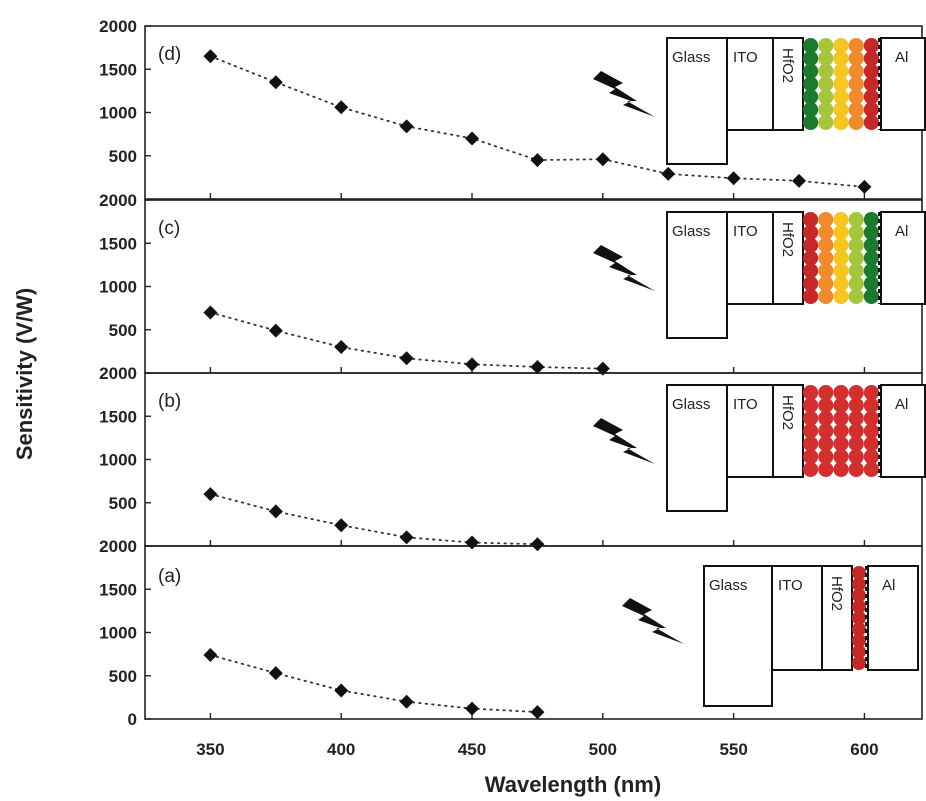 This screenshot has height=801, width=926. I want to click on y-tick-label: 1500, so click(118, 243).